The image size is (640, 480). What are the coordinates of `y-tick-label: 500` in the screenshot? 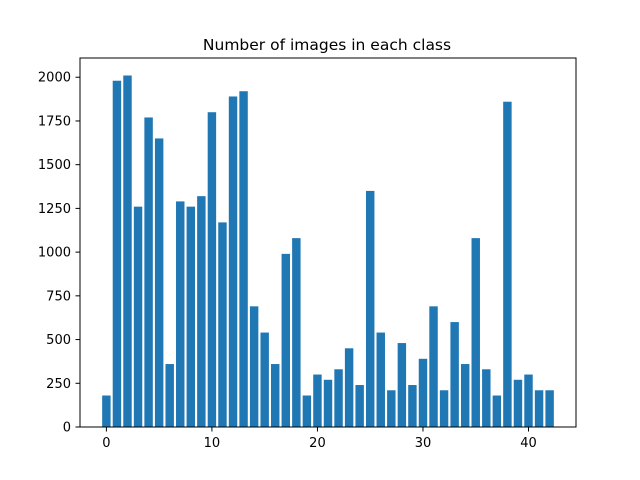 It's located at (58, 340).